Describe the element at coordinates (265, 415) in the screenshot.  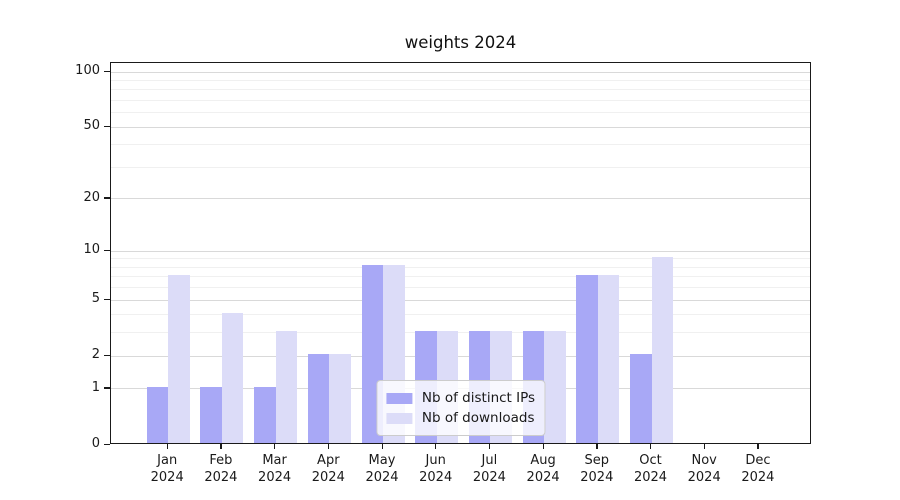
I see `bar-ips-mar` at that location.